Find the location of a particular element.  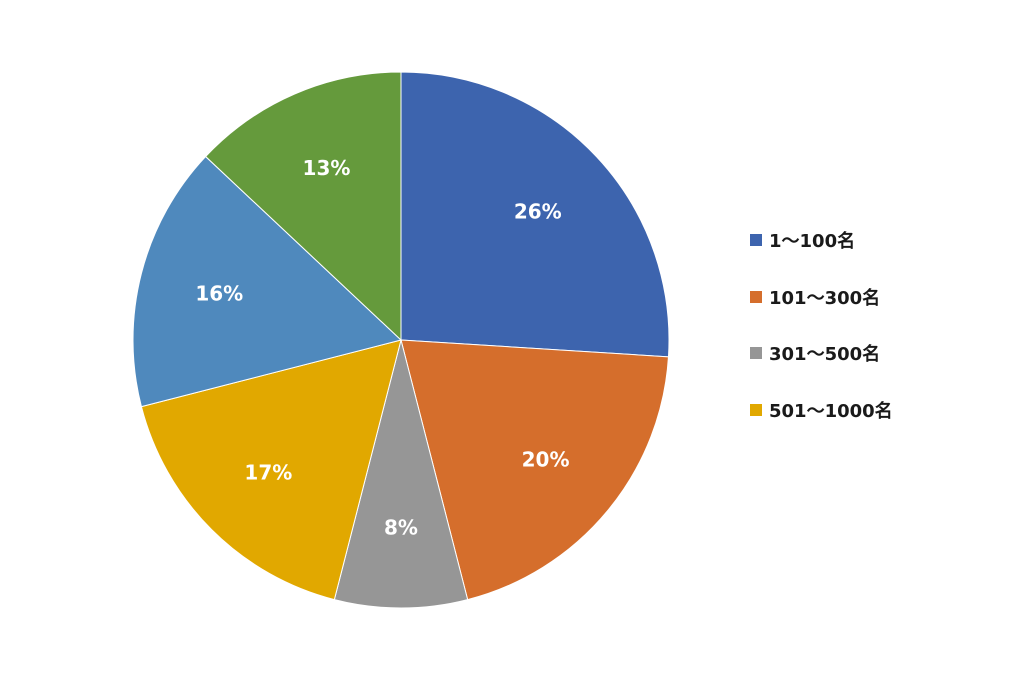

legend-entry-501-1000: 501〜1000名 is located at coordinates (821, 410).